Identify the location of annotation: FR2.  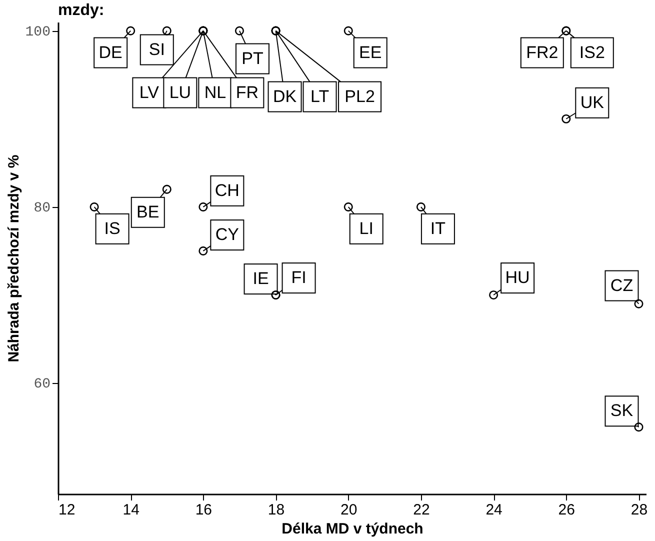
(542, 52).